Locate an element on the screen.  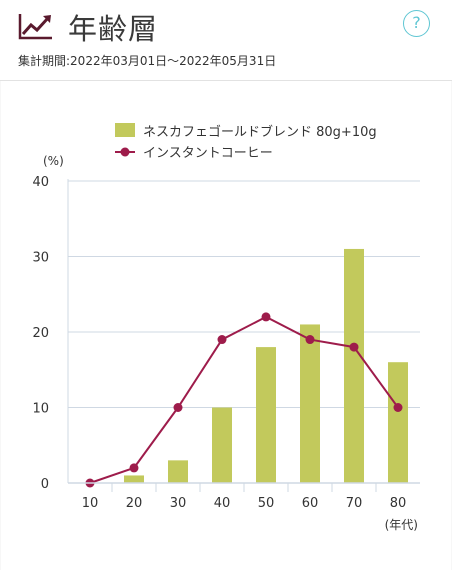
x-tick-label: 10 is located at coordinates (90, 503).